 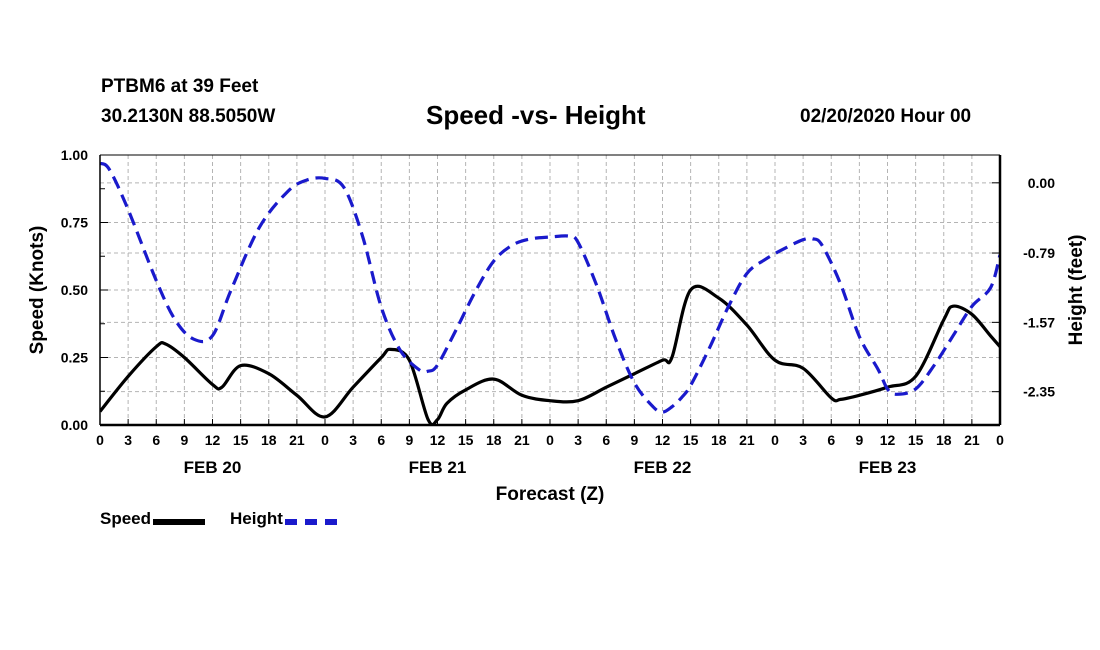 I want to click on station-label: PTBM6 at 39 Feet, so click(x=180, y=86).